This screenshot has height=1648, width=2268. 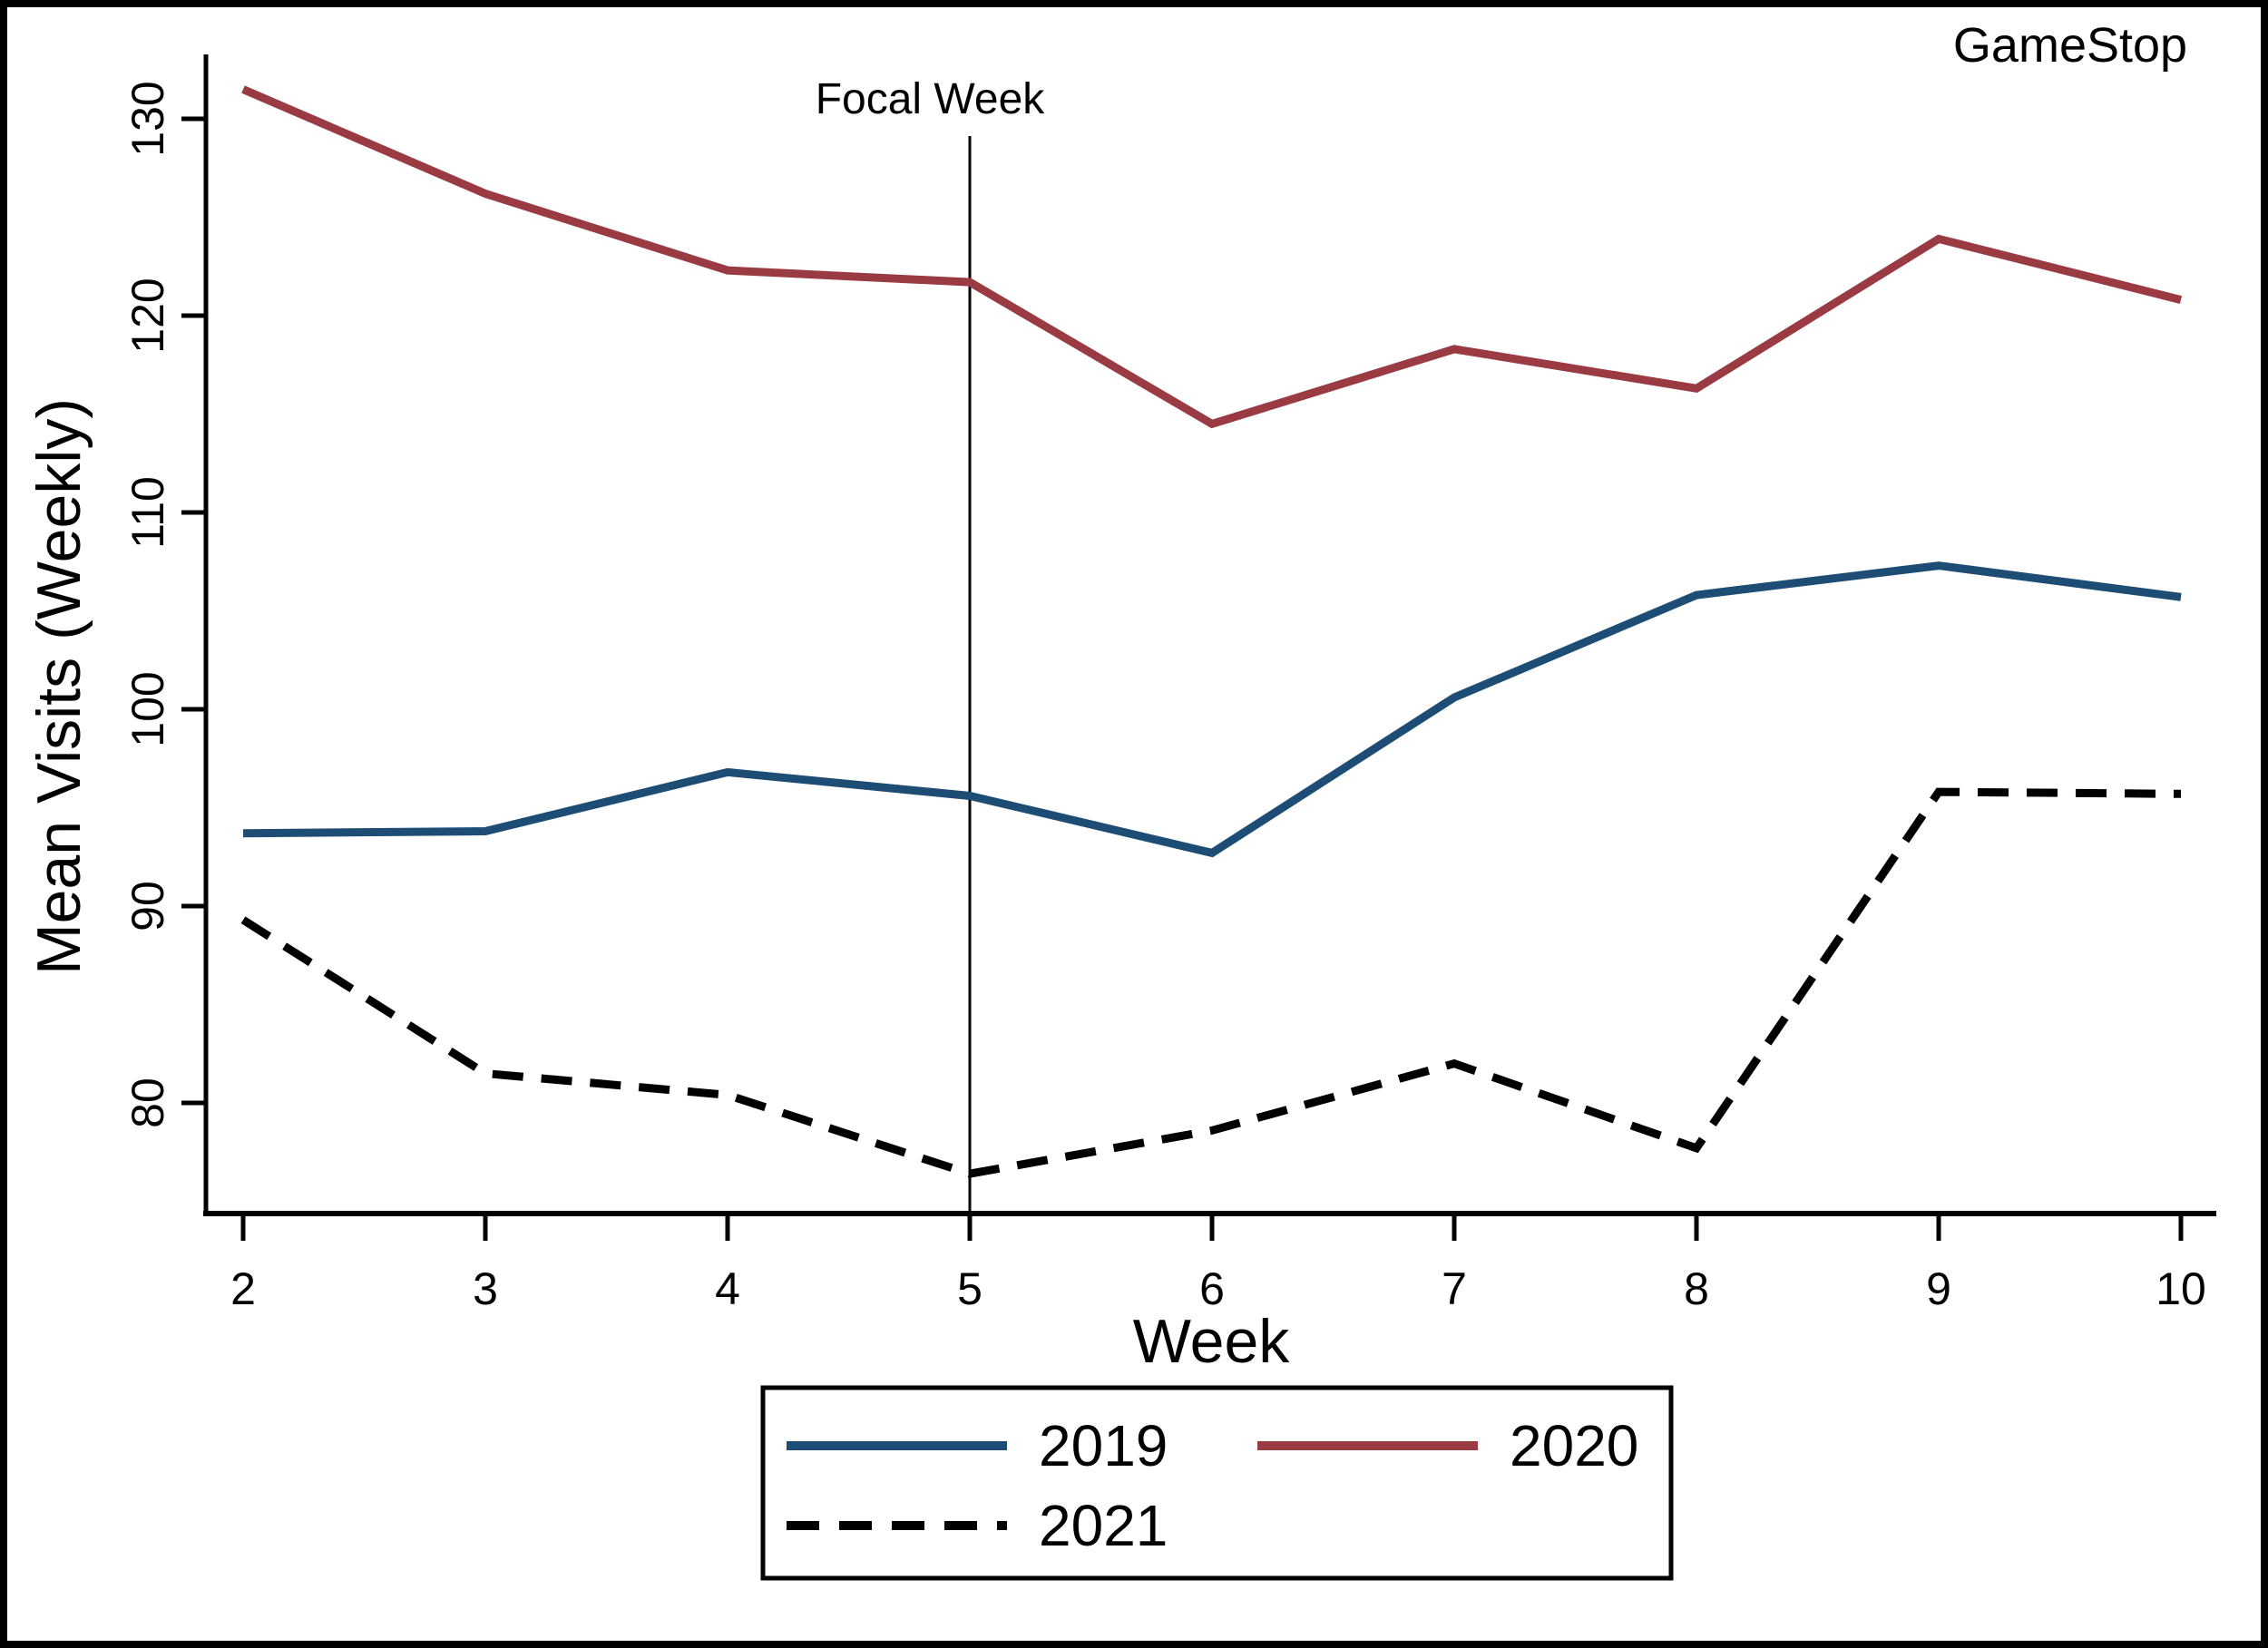 I want to click on focal-week-label: Focal Week, so click(x=931, y=99).